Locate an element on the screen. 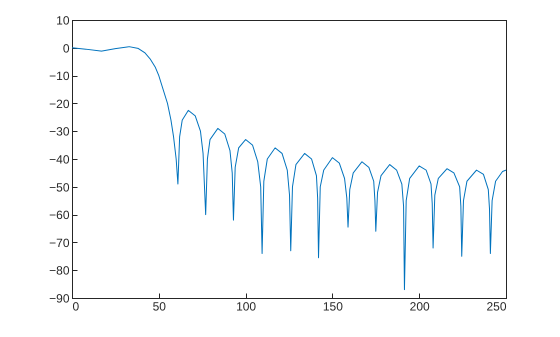  x-tick-label: 200 is located at coordinates (420, 307).